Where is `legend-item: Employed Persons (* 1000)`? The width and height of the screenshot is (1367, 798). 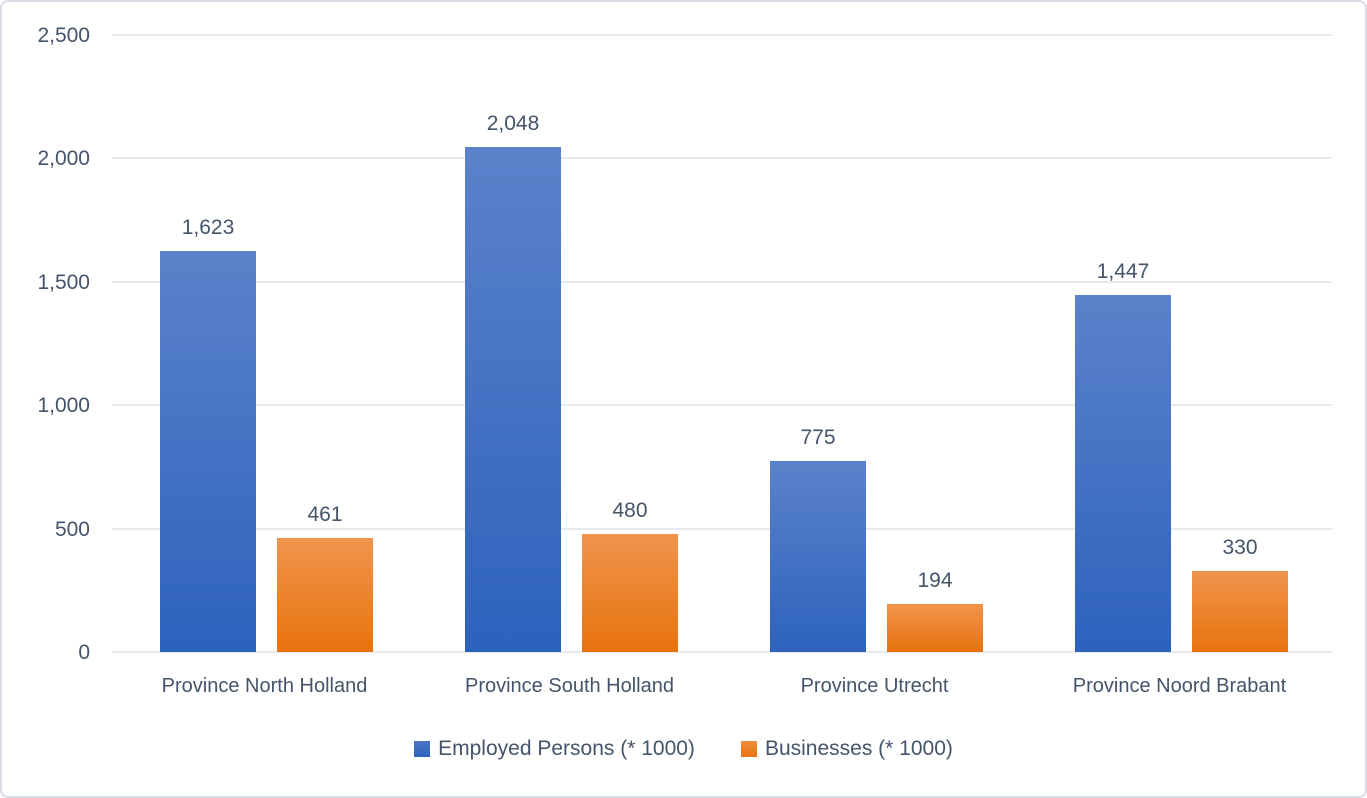 legend-item: Employed Persons (* 1000) is located at coordinates (554, 748).